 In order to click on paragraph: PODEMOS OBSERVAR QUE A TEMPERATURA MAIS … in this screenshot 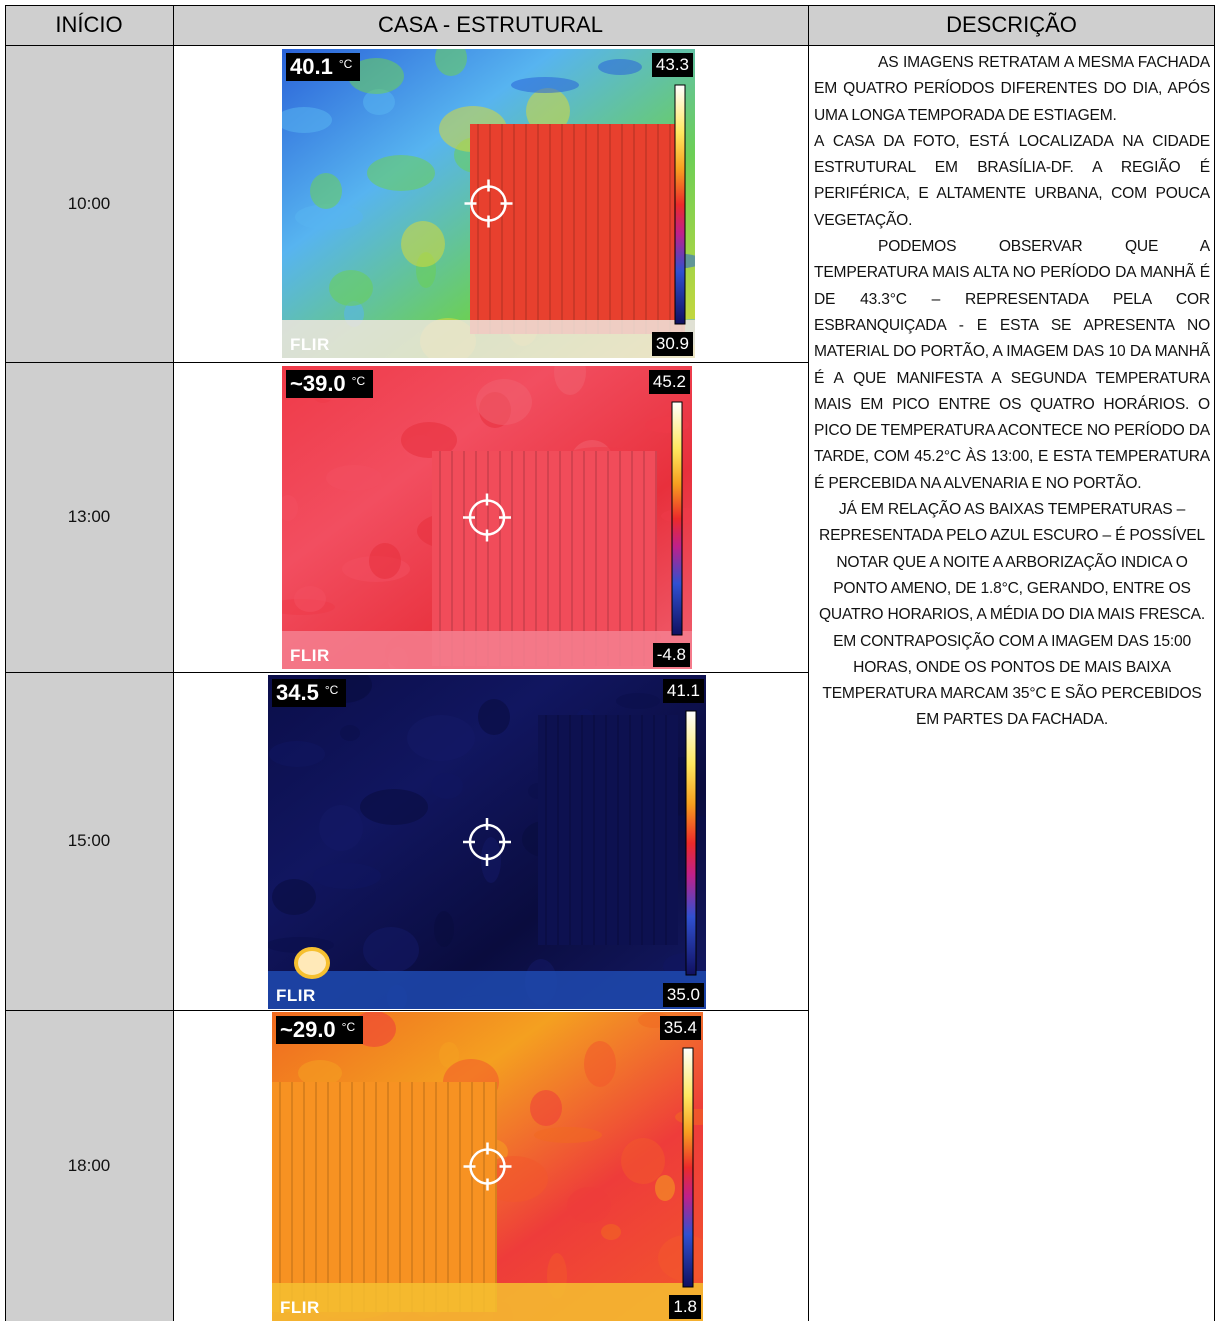, I will do `click(1012, 365)`.